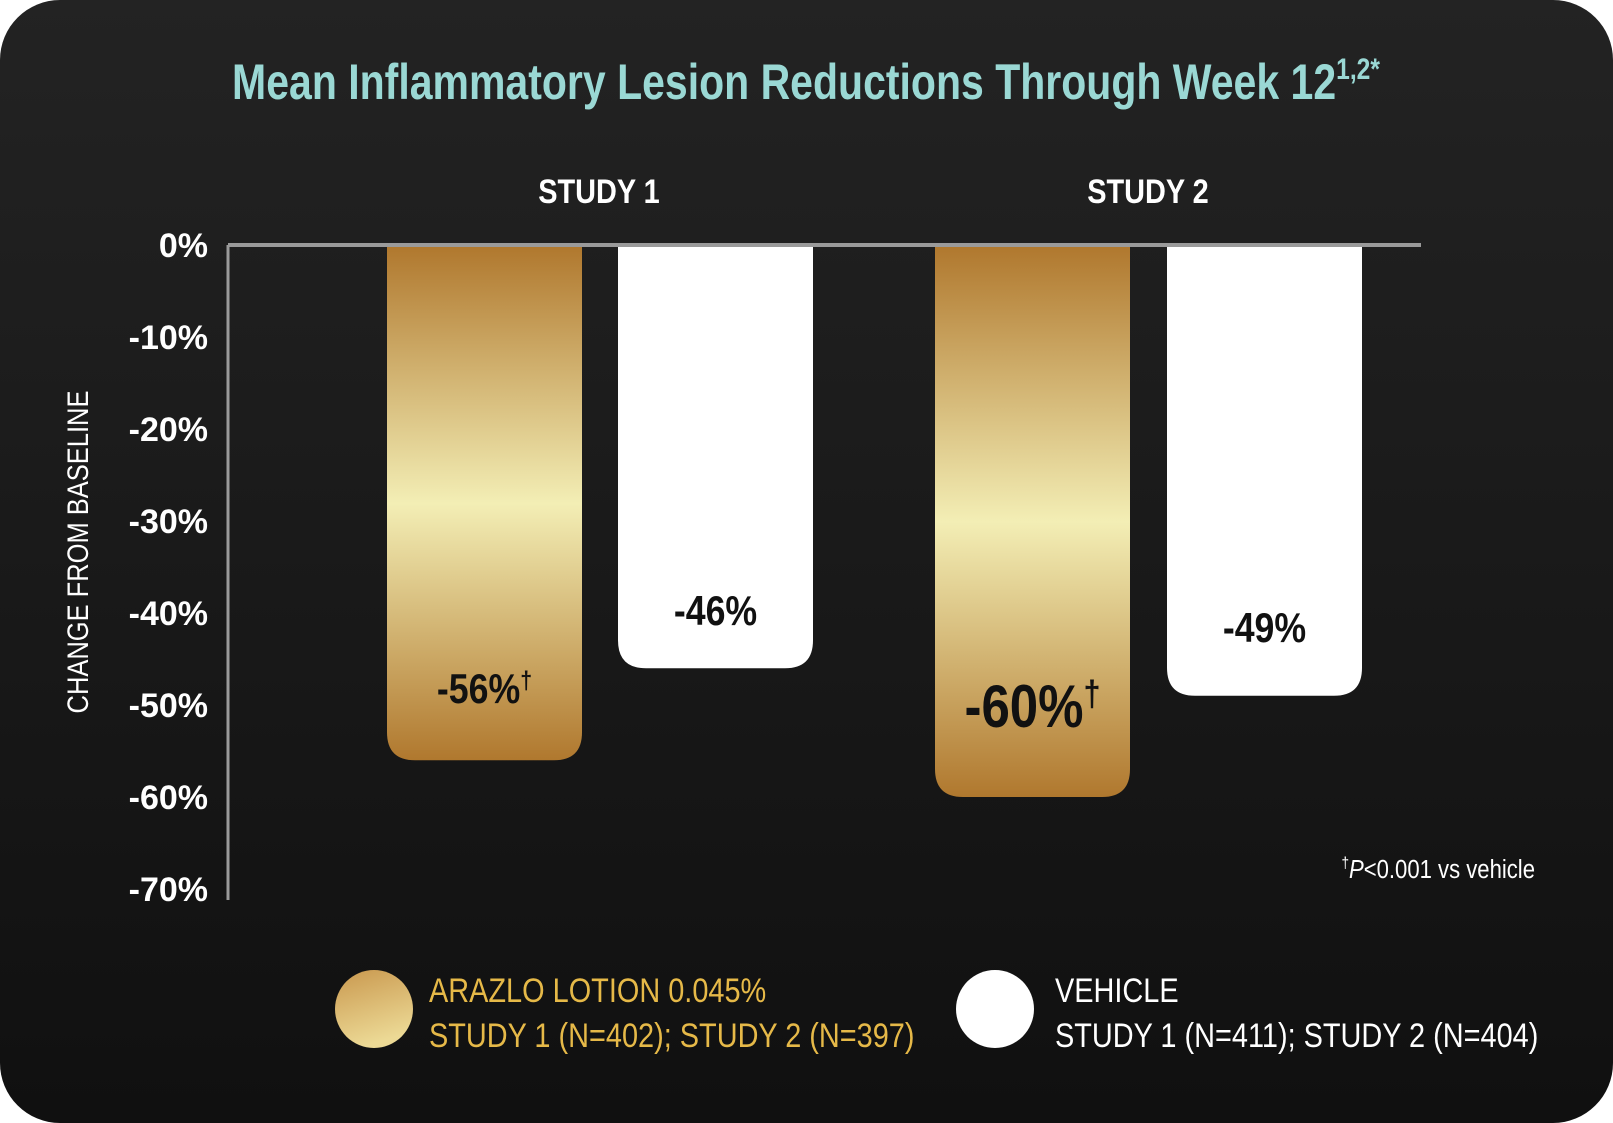  Describe the element at coordinates (168, 614) in the screenshot. I see `y-tick-label: -40%` at that location.